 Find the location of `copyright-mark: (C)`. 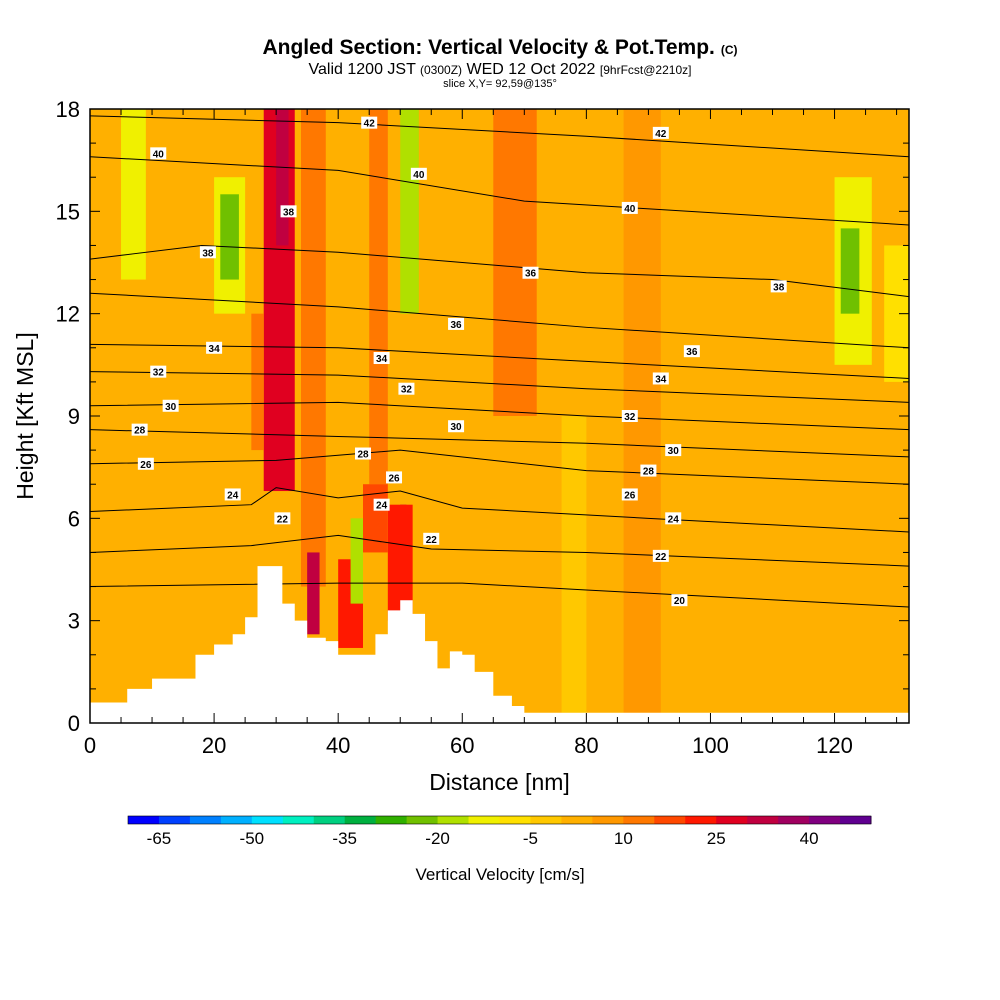

copyright-mark: (C) is located at coordinates (729, 50).